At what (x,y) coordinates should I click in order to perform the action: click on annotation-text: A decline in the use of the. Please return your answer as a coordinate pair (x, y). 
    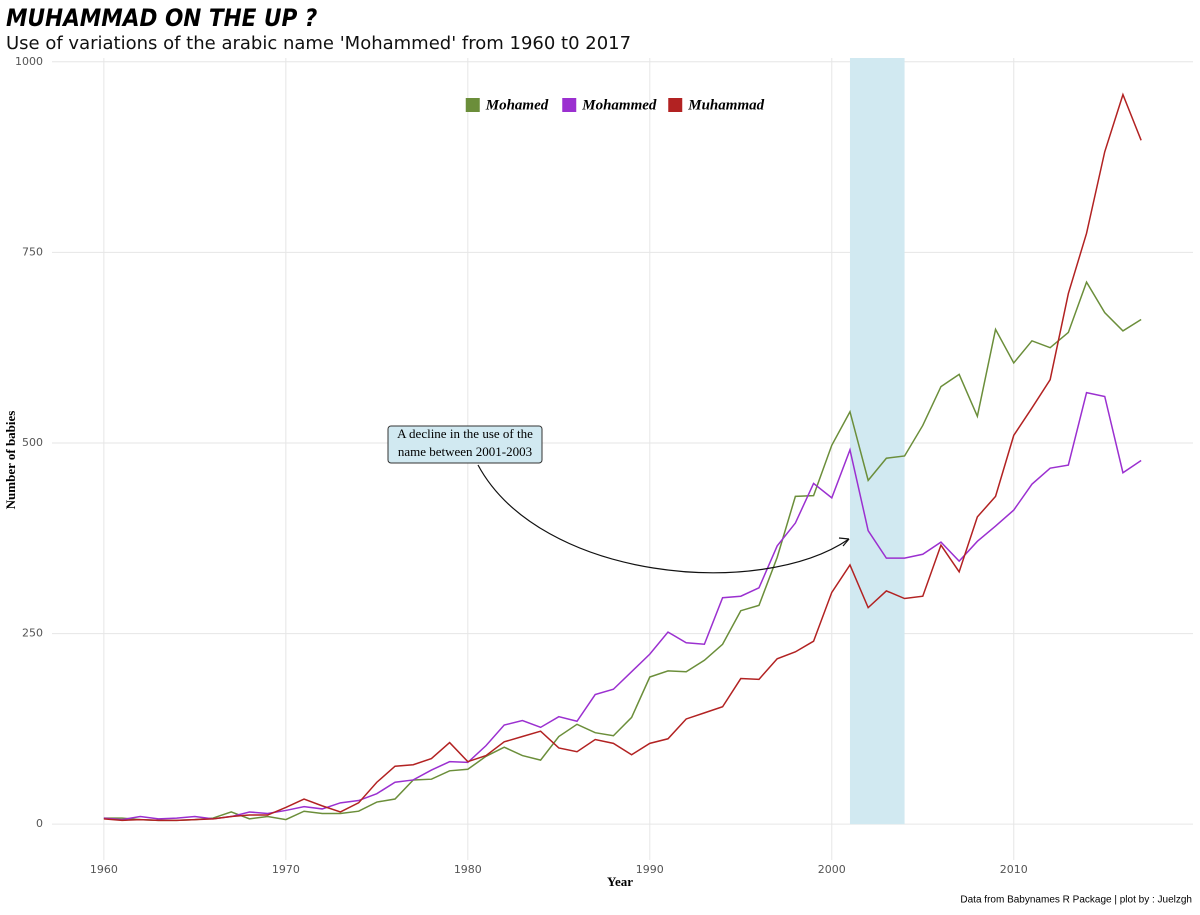
    Looking at the image, I should click on (465, 433).